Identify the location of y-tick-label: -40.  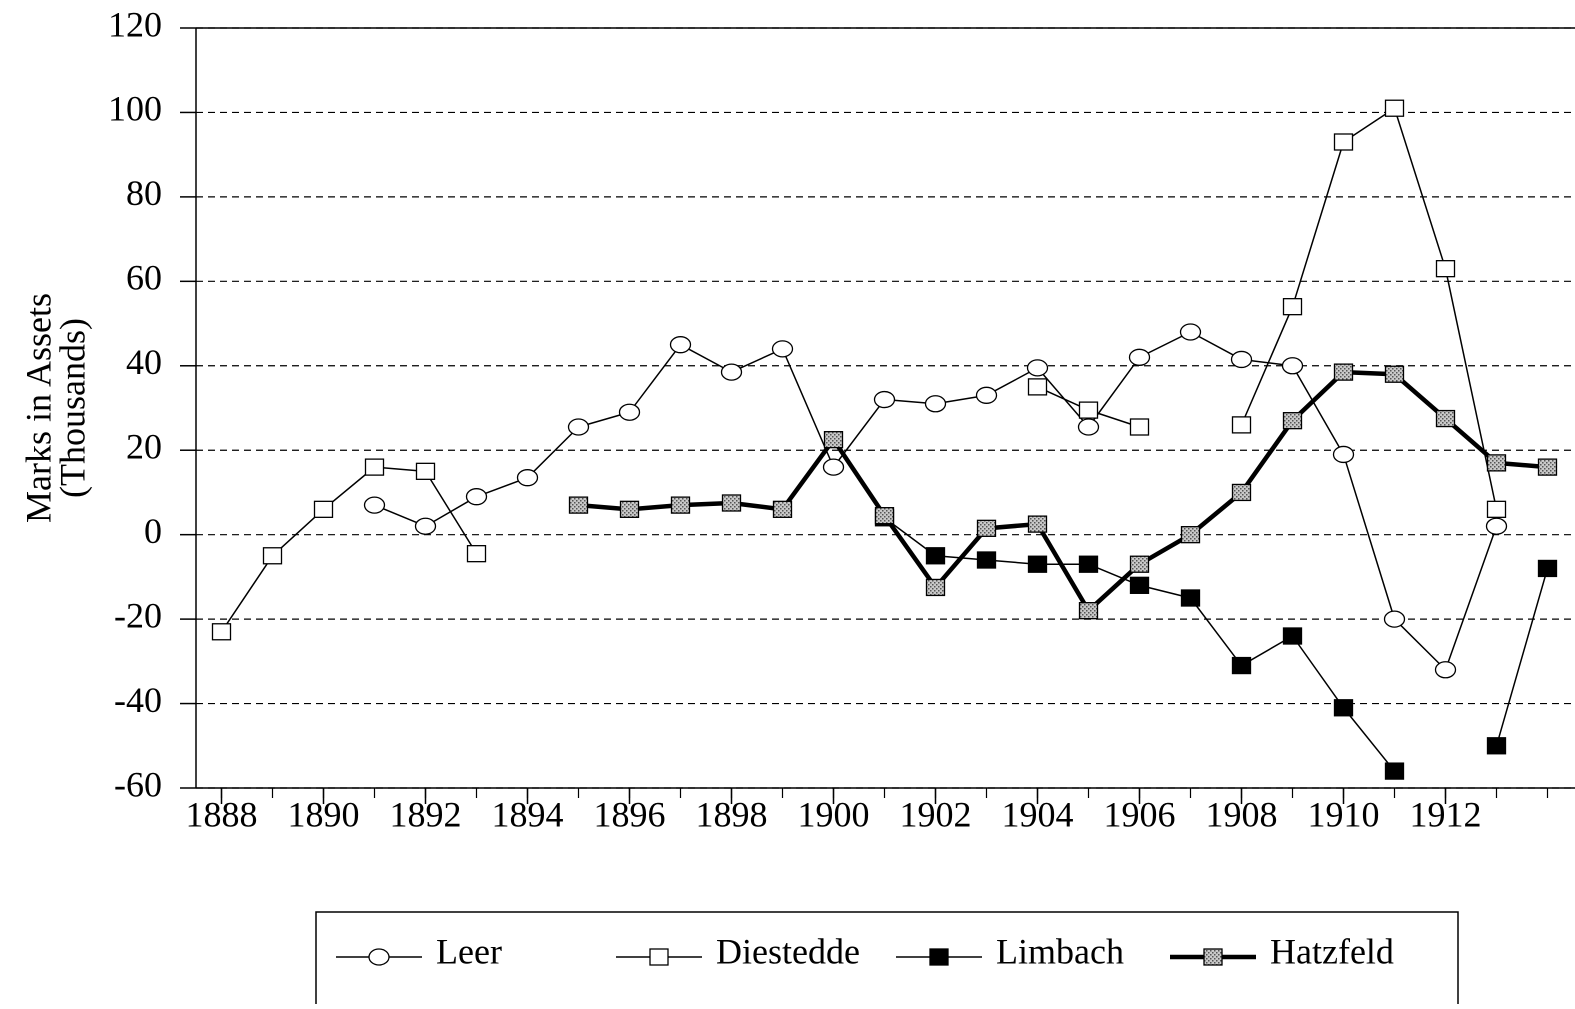
(138, 700).